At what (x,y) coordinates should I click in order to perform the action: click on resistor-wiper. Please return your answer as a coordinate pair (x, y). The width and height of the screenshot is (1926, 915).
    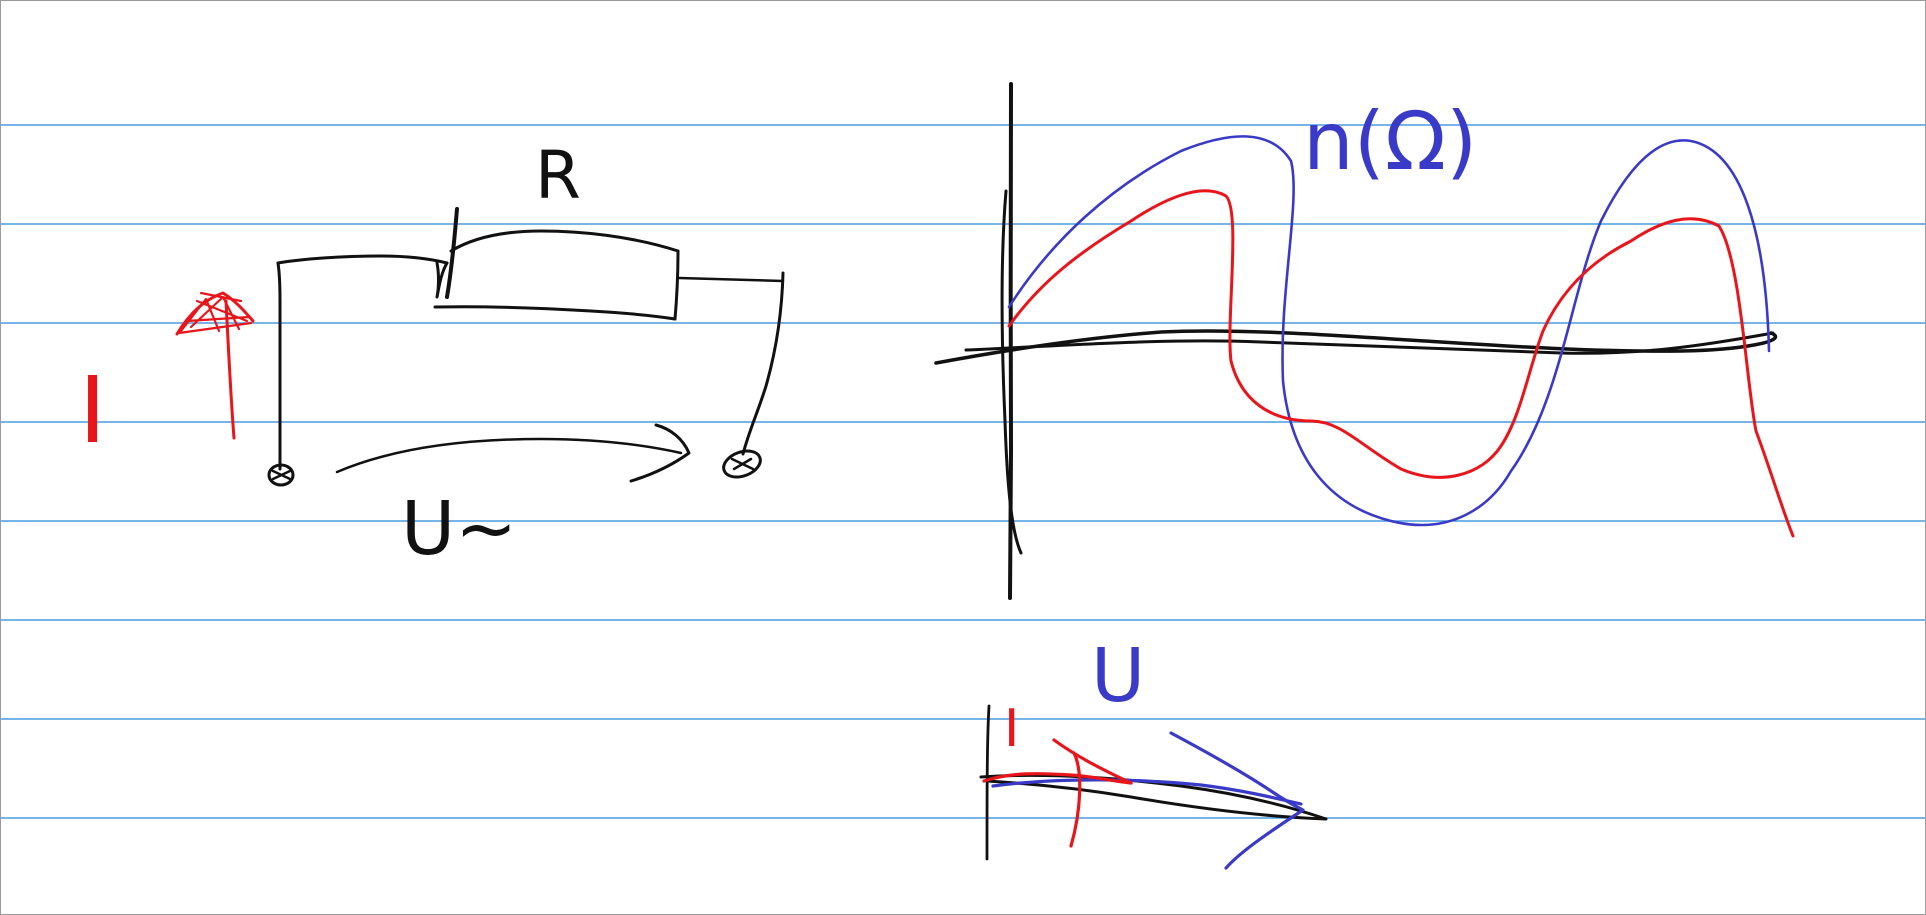
    Looking at the image, I should click on (452, 253).